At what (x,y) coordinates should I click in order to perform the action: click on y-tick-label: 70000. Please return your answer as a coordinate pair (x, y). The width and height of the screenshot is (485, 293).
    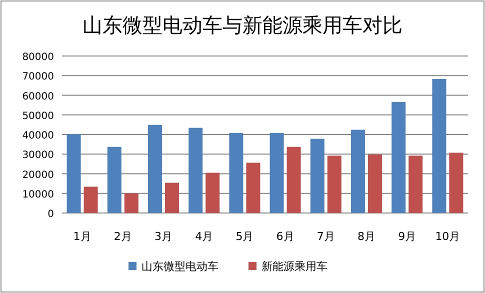
    Looking at the image, I should click on (38, 77).